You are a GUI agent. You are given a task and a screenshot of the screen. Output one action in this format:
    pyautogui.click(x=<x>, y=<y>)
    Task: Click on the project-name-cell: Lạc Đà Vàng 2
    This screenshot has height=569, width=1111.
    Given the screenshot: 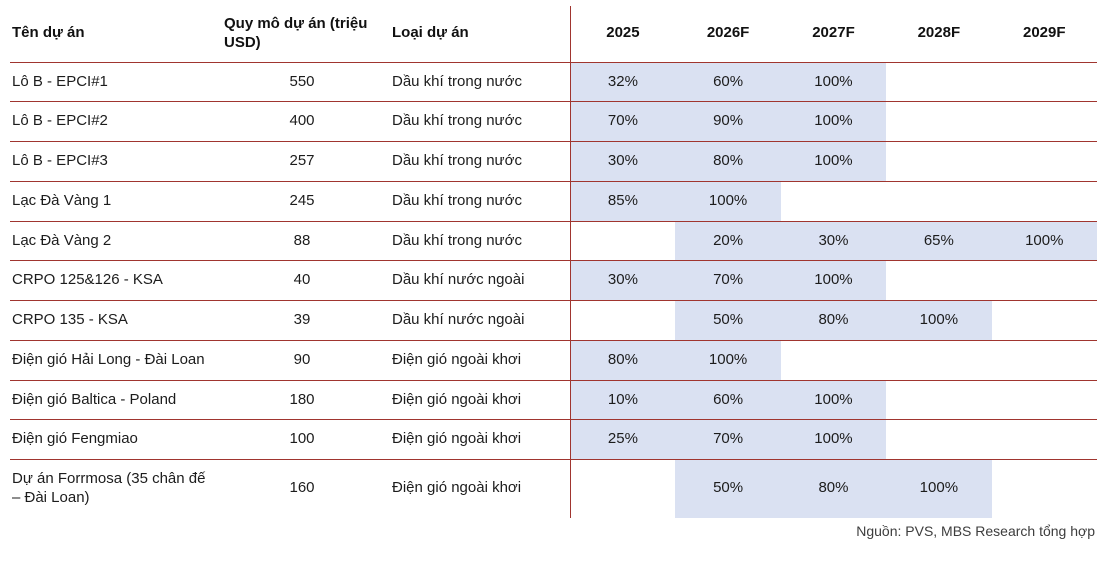 What is the action you would take?
    pyautogui.click(x=114, y=241)
    